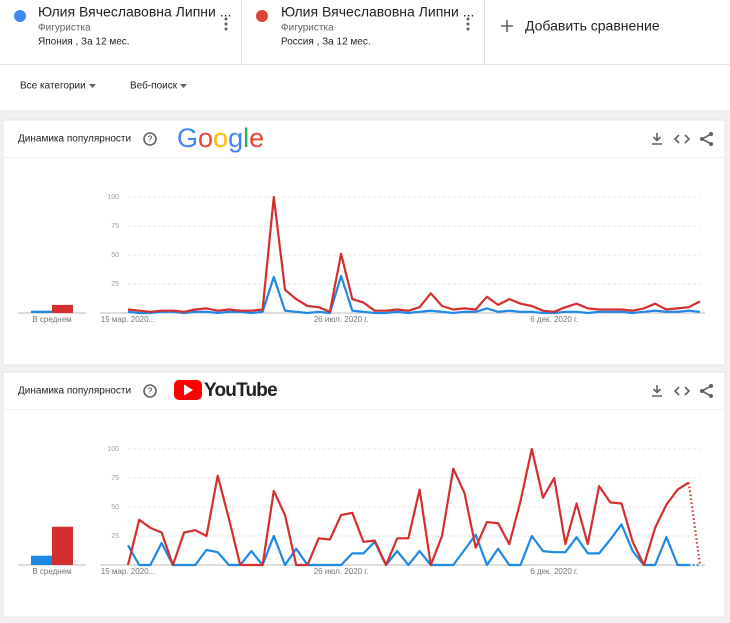 The height and width of the screenshot is (623, 730). Describe the element at coordinates (154, 86) in the screenshot. I see `filter-label: Веб-поиск` at that location.